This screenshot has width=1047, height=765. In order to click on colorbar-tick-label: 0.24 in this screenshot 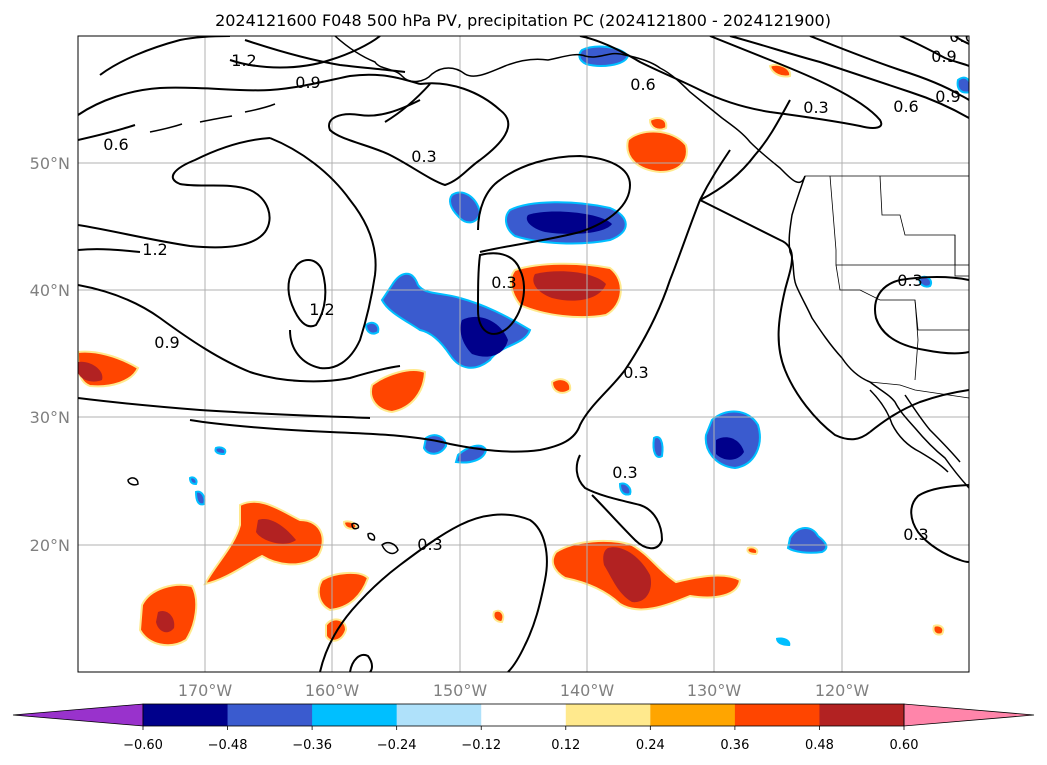, I will do `click(650, 745)`.